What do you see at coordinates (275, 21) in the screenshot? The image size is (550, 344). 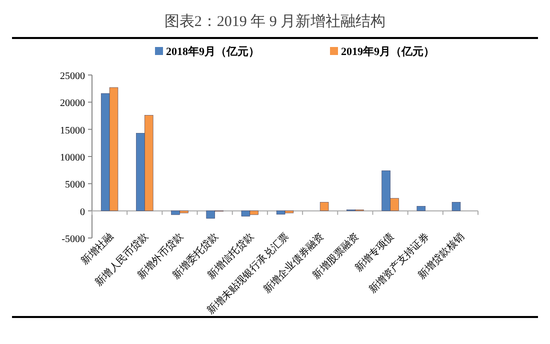 I see `chart-title: 图表2：2019 年 9 月新增社融结构` at bounding box center [275, 21].